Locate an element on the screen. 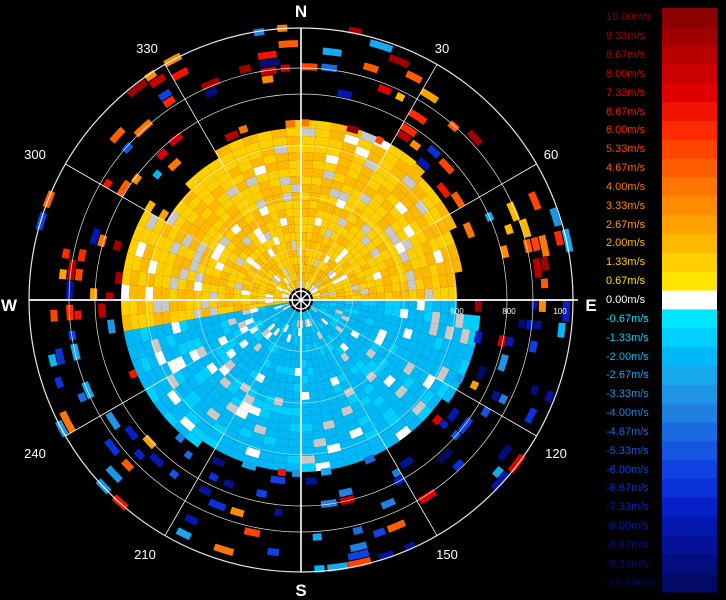  colorbar-label: -8.67m/s is located at coordinates (627, 544).